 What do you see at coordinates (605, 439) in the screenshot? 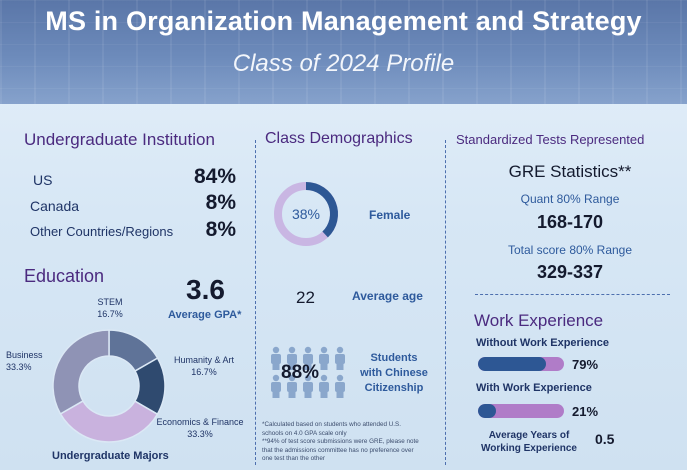
I see `years-experience-value: 0.5` at bounding box center [605, 439].